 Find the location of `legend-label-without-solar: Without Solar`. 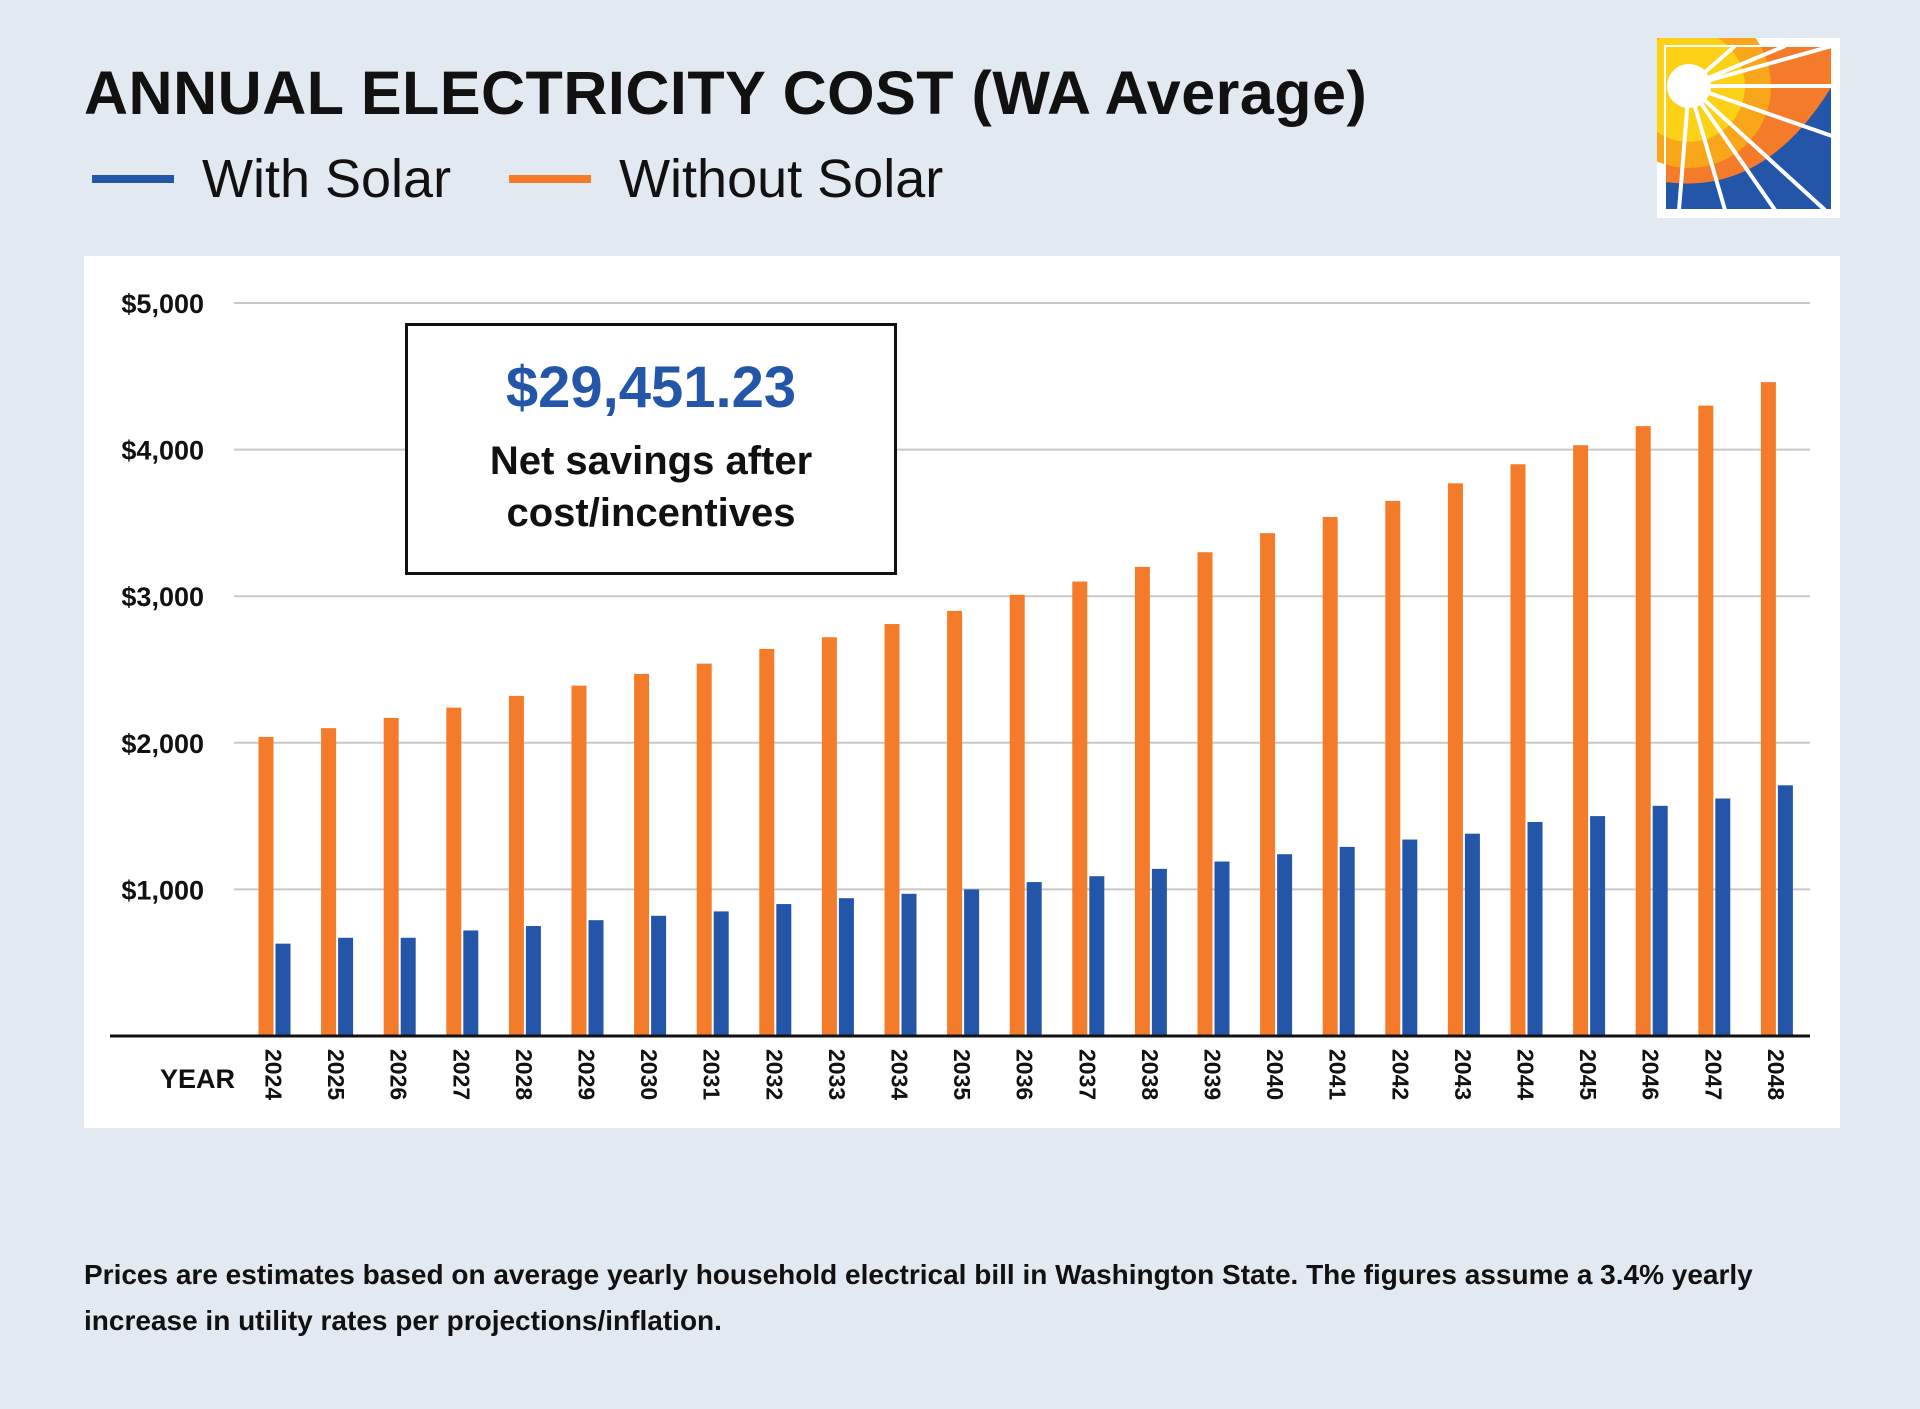

legend-label-without-solar: Without Solar is located at coordinates (781, 179).